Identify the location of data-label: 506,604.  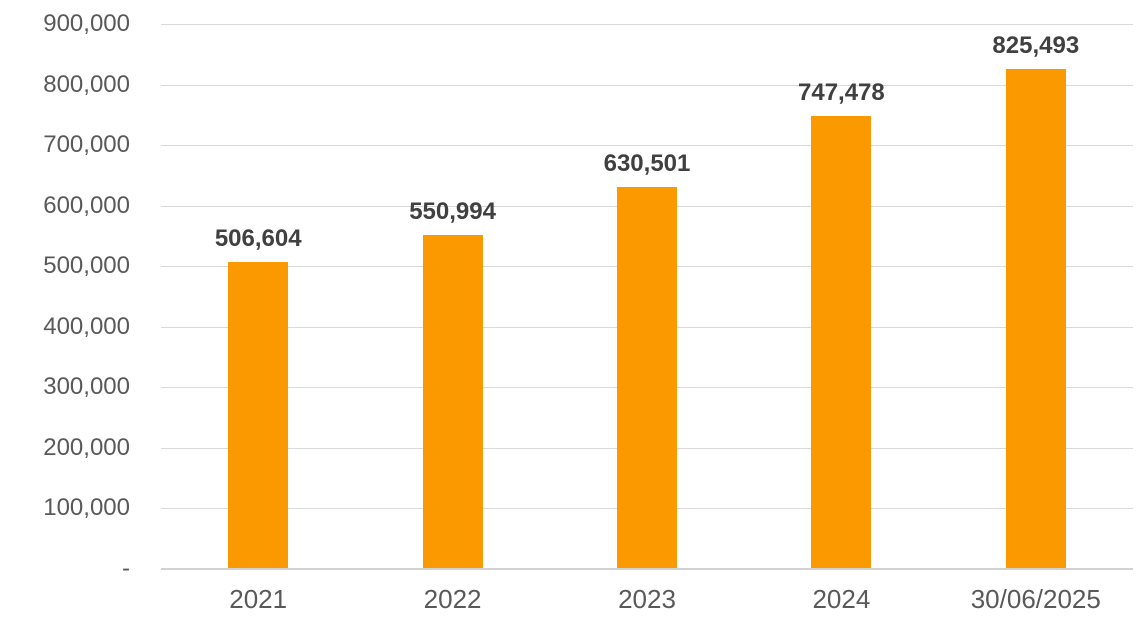
(258, 239).